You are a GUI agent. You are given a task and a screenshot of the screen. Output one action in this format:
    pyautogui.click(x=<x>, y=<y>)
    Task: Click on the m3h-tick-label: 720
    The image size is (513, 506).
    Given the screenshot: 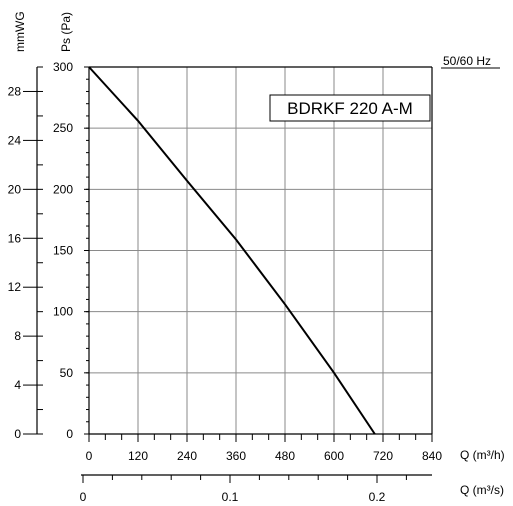 What is the action you would take?
    pyautogui.click(x=383, y=456)
    